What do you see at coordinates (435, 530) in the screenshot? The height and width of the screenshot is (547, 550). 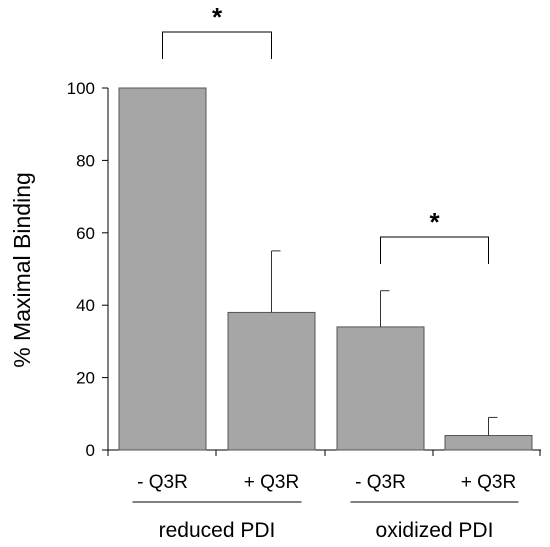 I see `group-label: oxidized PDI` at bounding box center [435, 530].